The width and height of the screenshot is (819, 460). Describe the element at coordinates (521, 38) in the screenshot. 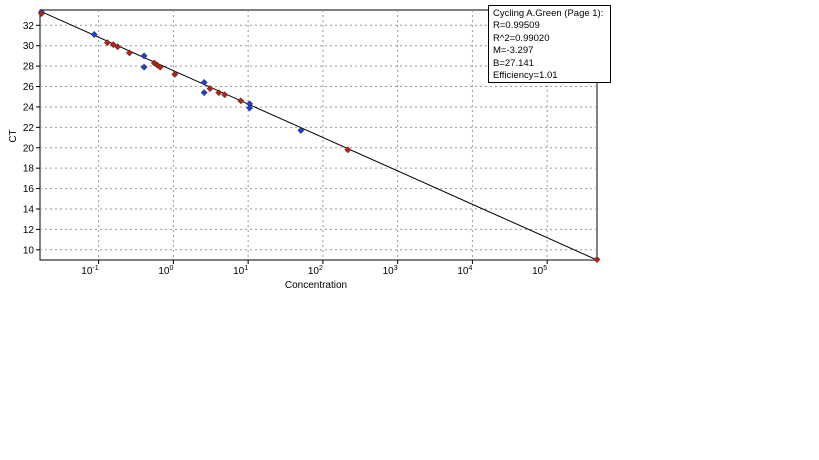

I see `stats-r-squared: R^2=0.99020` at that location.